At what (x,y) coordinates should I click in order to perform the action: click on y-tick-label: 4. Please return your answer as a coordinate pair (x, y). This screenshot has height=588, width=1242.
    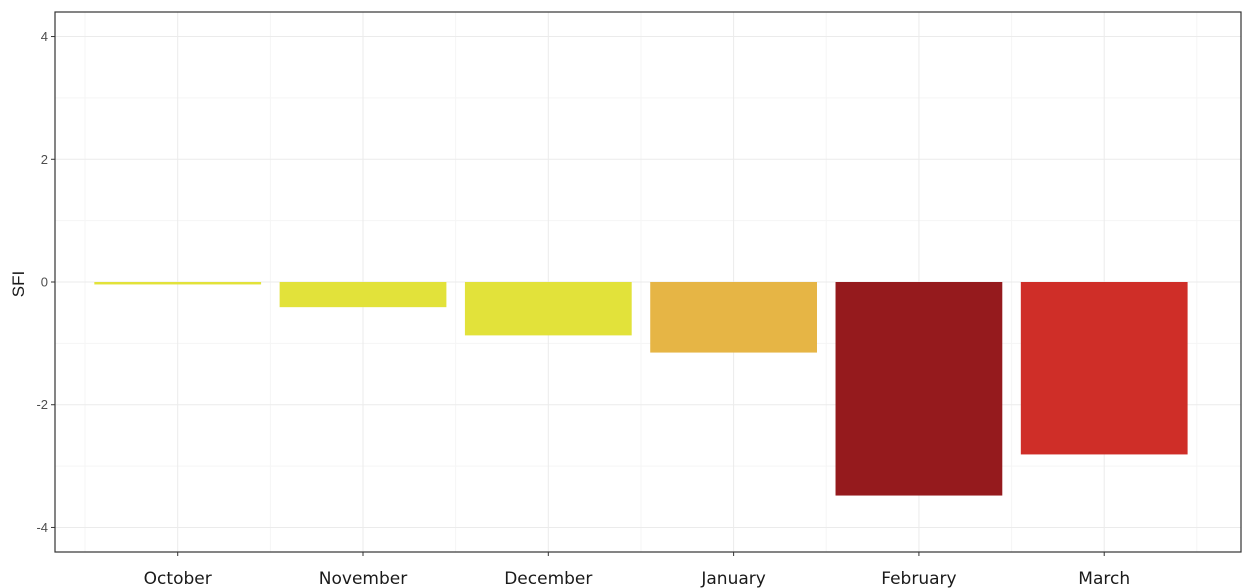
    Looking at the image, I should click on (44, 36).